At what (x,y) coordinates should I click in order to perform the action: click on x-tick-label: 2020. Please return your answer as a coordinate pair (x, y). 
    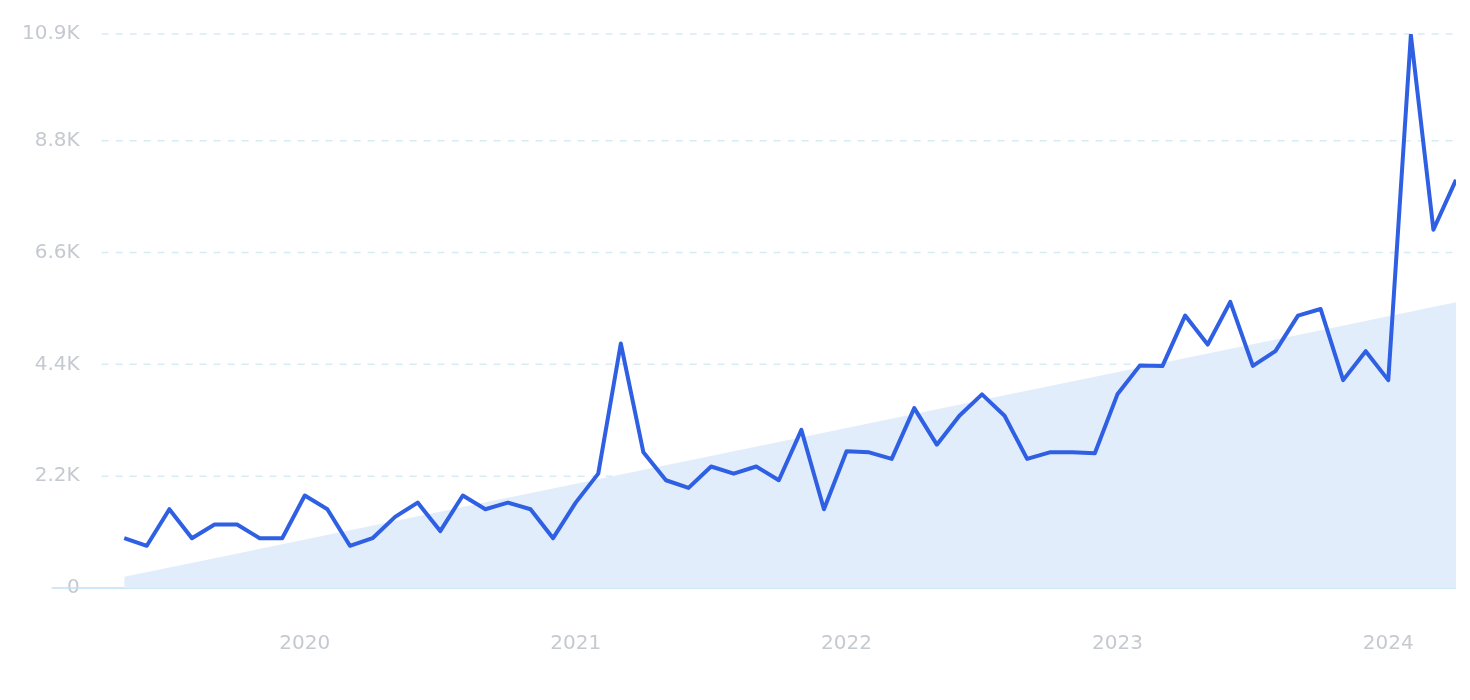
    Looking at the image, I should click on (305, 642).